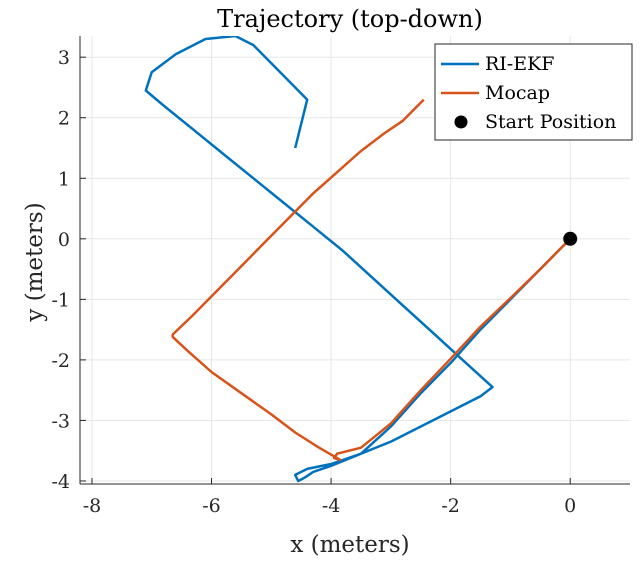  What do you see at coordinates (519, 64) in the screenshot?
I see `legend-entry-label: RI-EKF` at bounding box center [519, 64].